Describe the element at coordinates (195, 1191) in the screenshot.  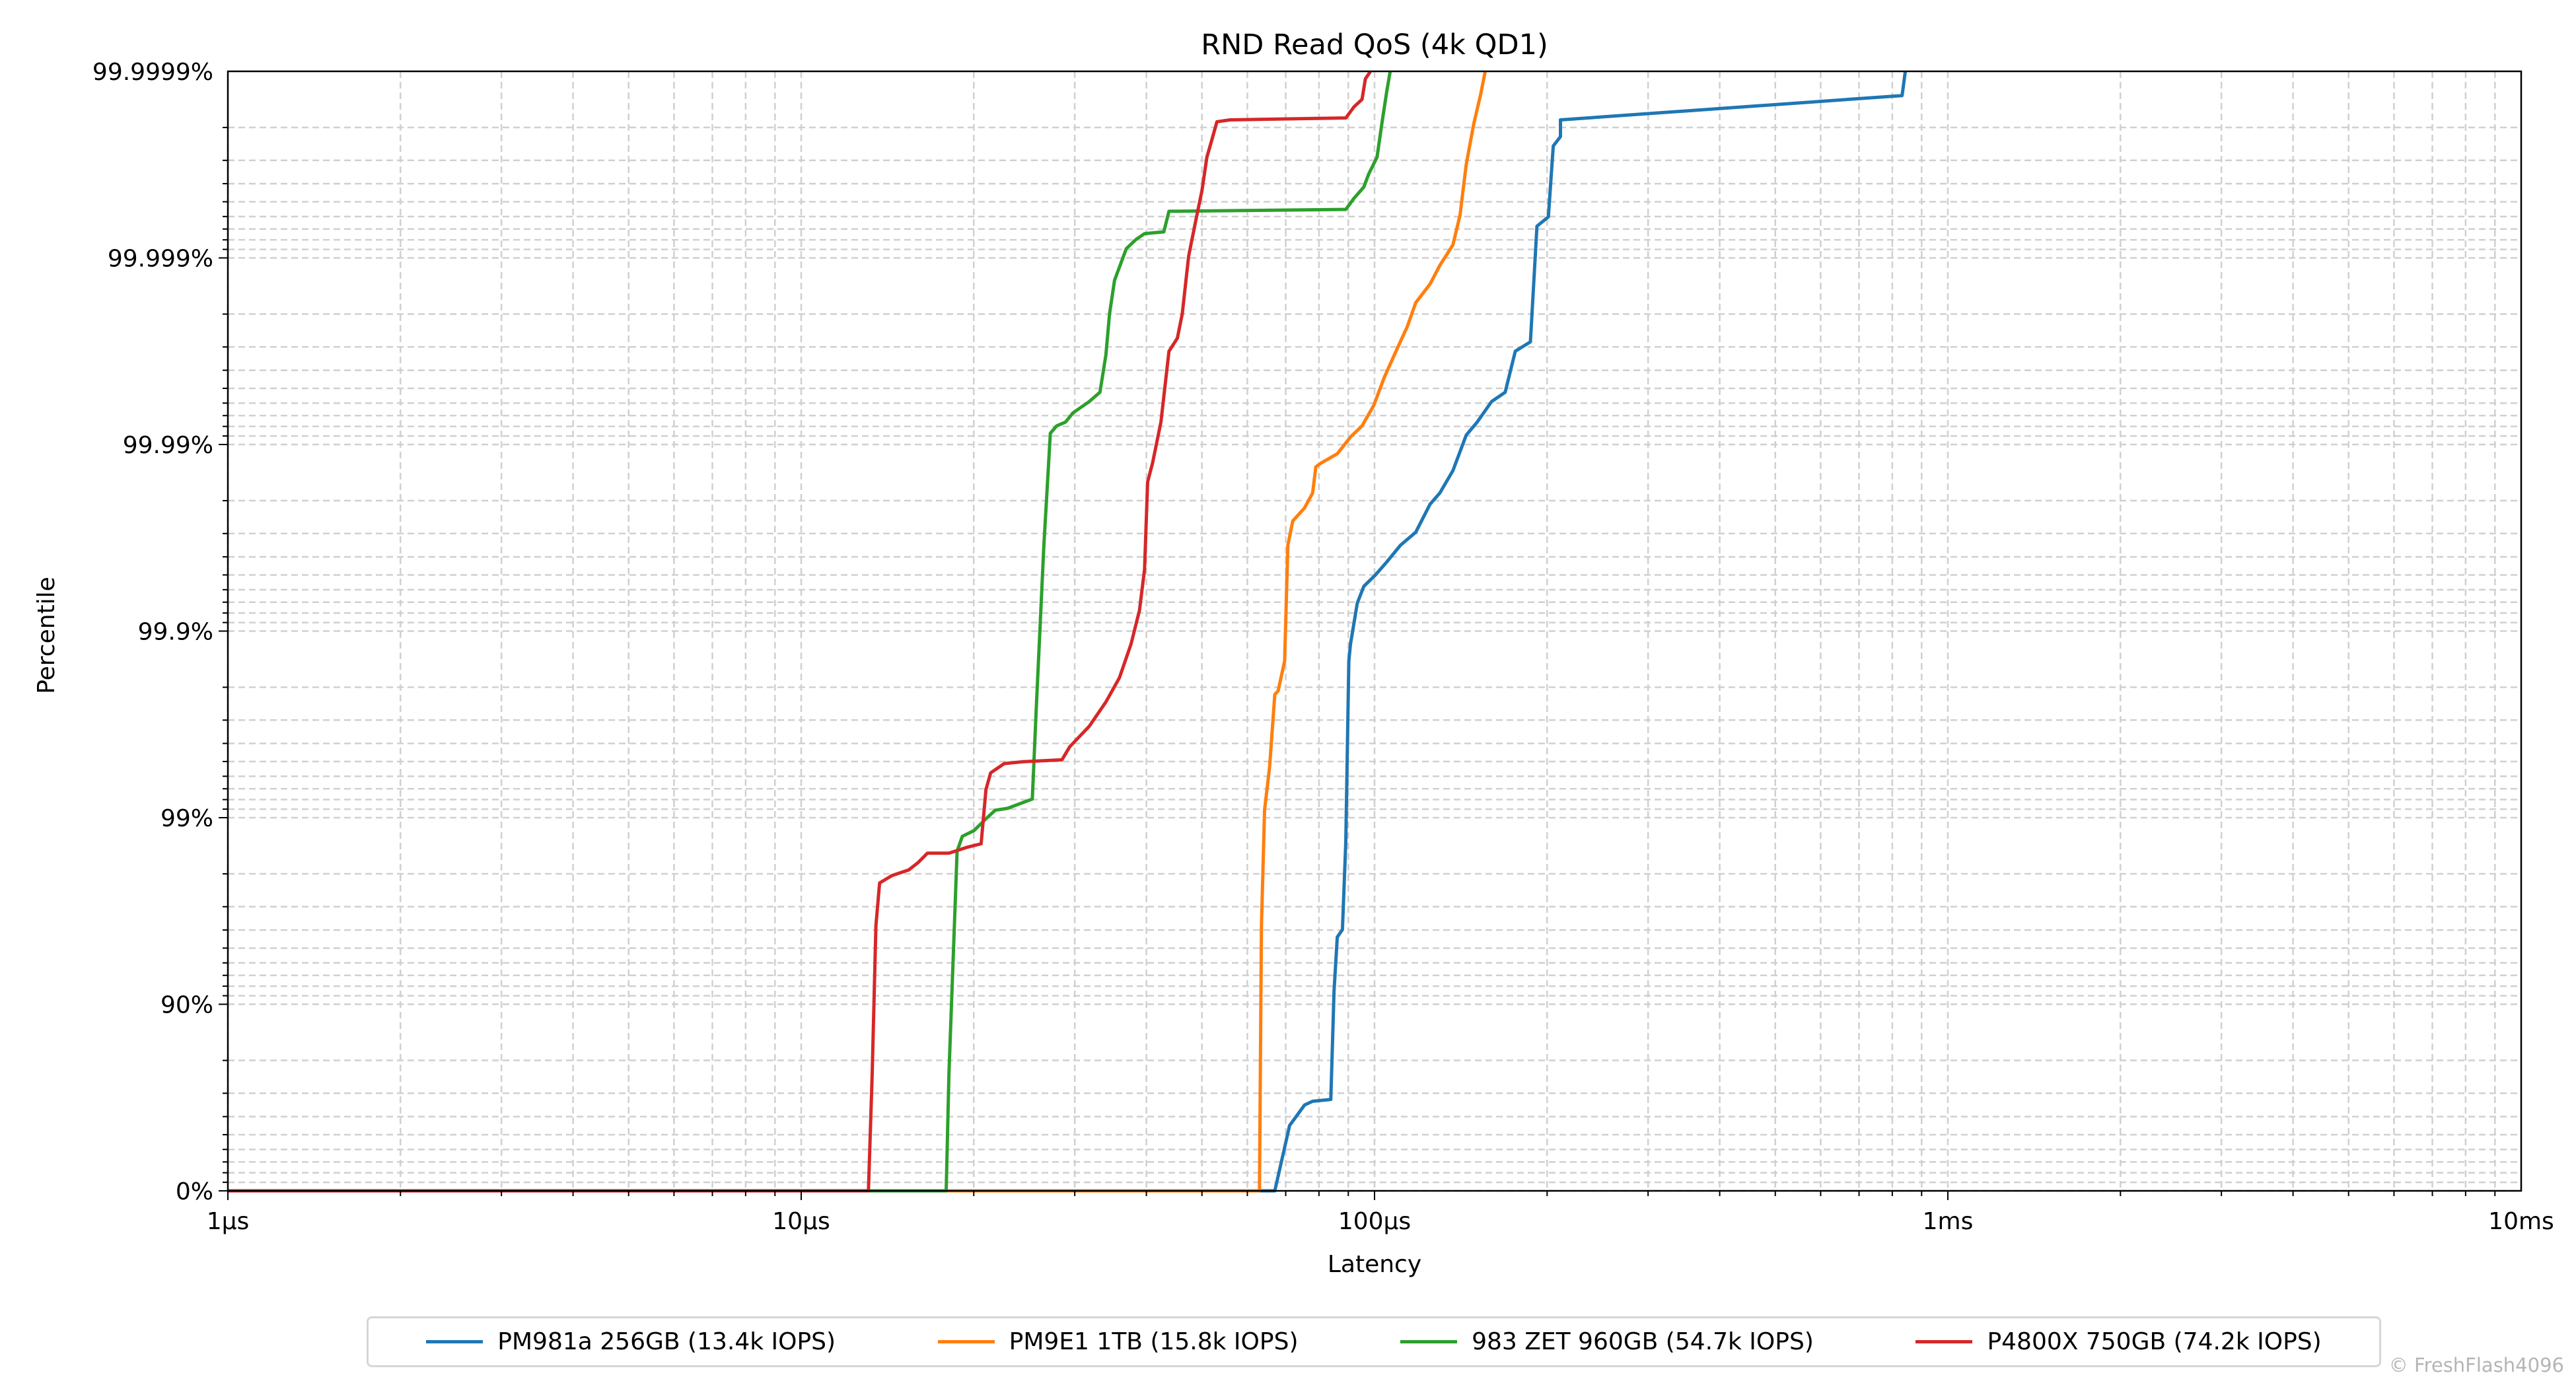
I see `y-tick-label: 0%` at that location.